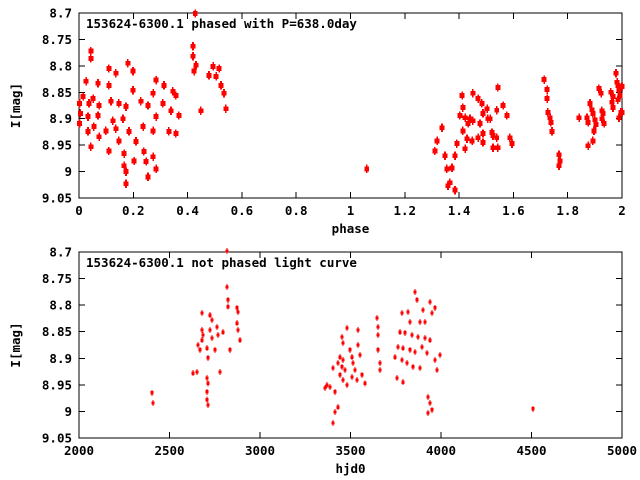 Image resolution: width=640 pixels, height=480 pixels. What do you see at coordinates (57, 438) in the screenshot?
I see `y-tick-label: 9.05` at bounding box center [57, 438].